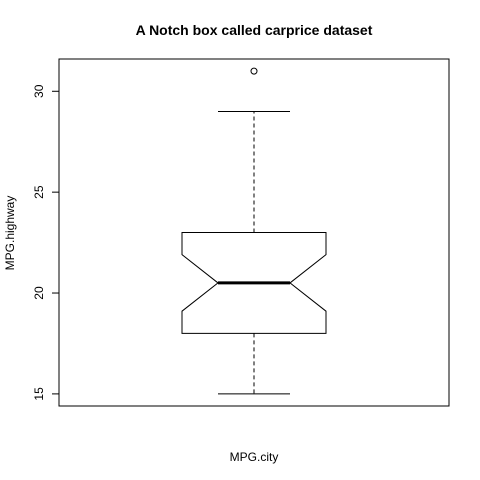  Describe the element at coordinates (254, 71) in the screenshot. I see `outlier-point` at that location.